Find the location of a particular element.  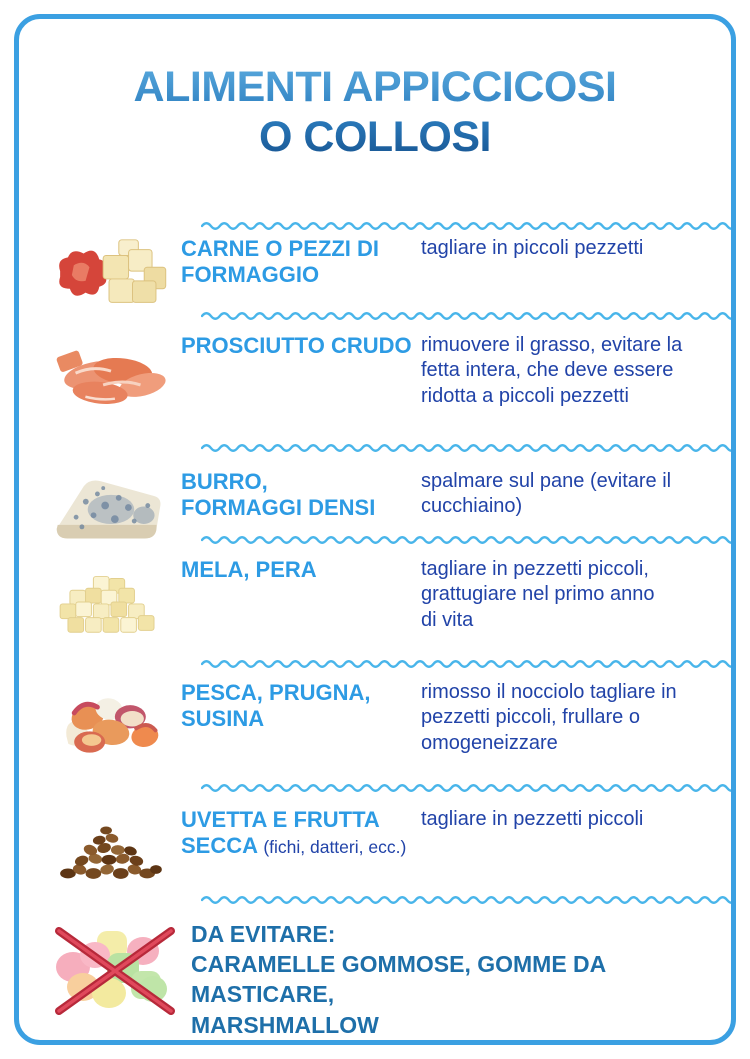

food-label: MELA, PERA is located at coordinates (249, 569).